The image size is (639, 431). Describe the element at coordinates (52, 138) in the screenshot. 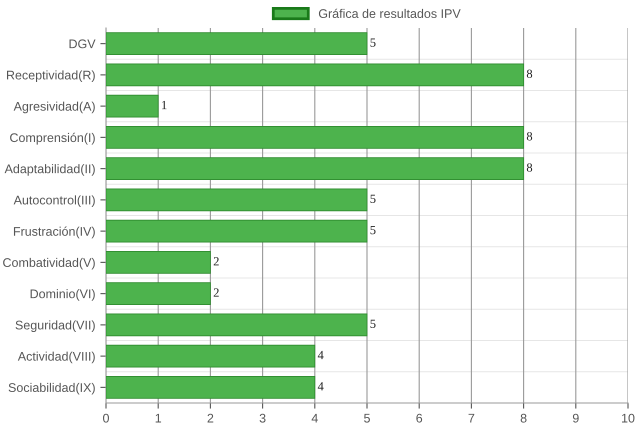

I see `y-tick-label: Comprensión(I)` at that location.